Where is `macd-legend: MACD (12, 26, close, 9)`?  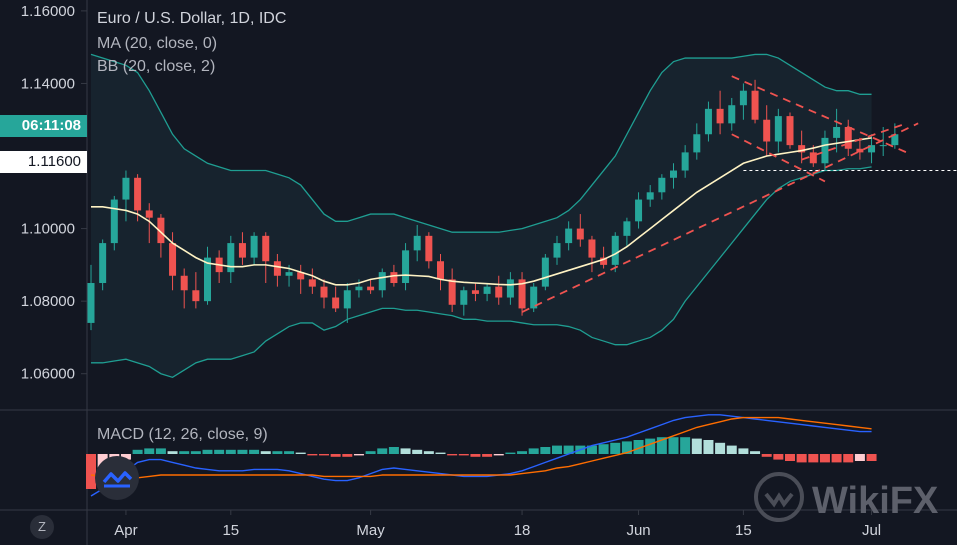 macd-legend: MACD (12, 26, close, 9) is located at coordinates (182, 434).